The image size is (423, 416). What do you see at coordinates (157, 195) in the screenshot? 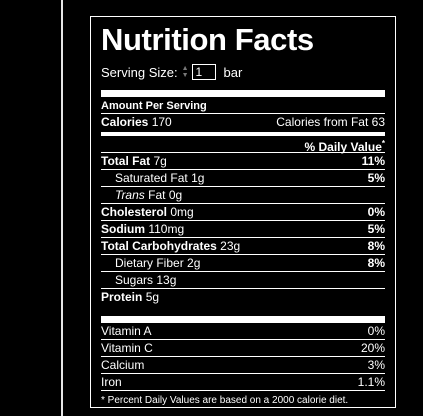
I see `nutrient-label: Fat` at bounding box center [157, 195].